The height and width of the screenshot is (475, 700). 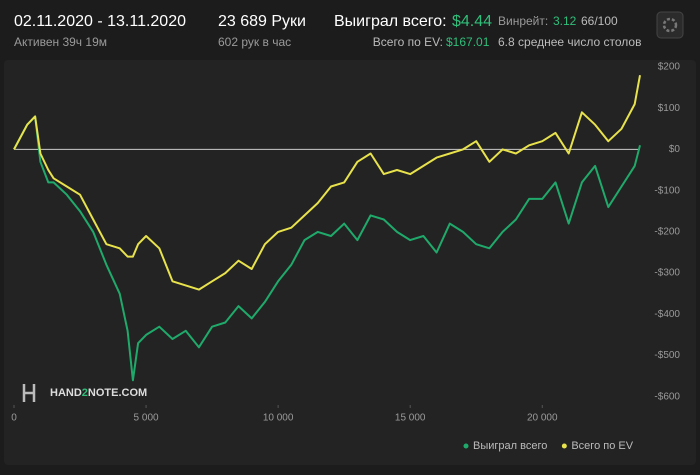 What do you see at coordinates (254, 42) in the screenshot?
I see `hands-per-hour: 602 рук в час` at bounding box center [254, 42].